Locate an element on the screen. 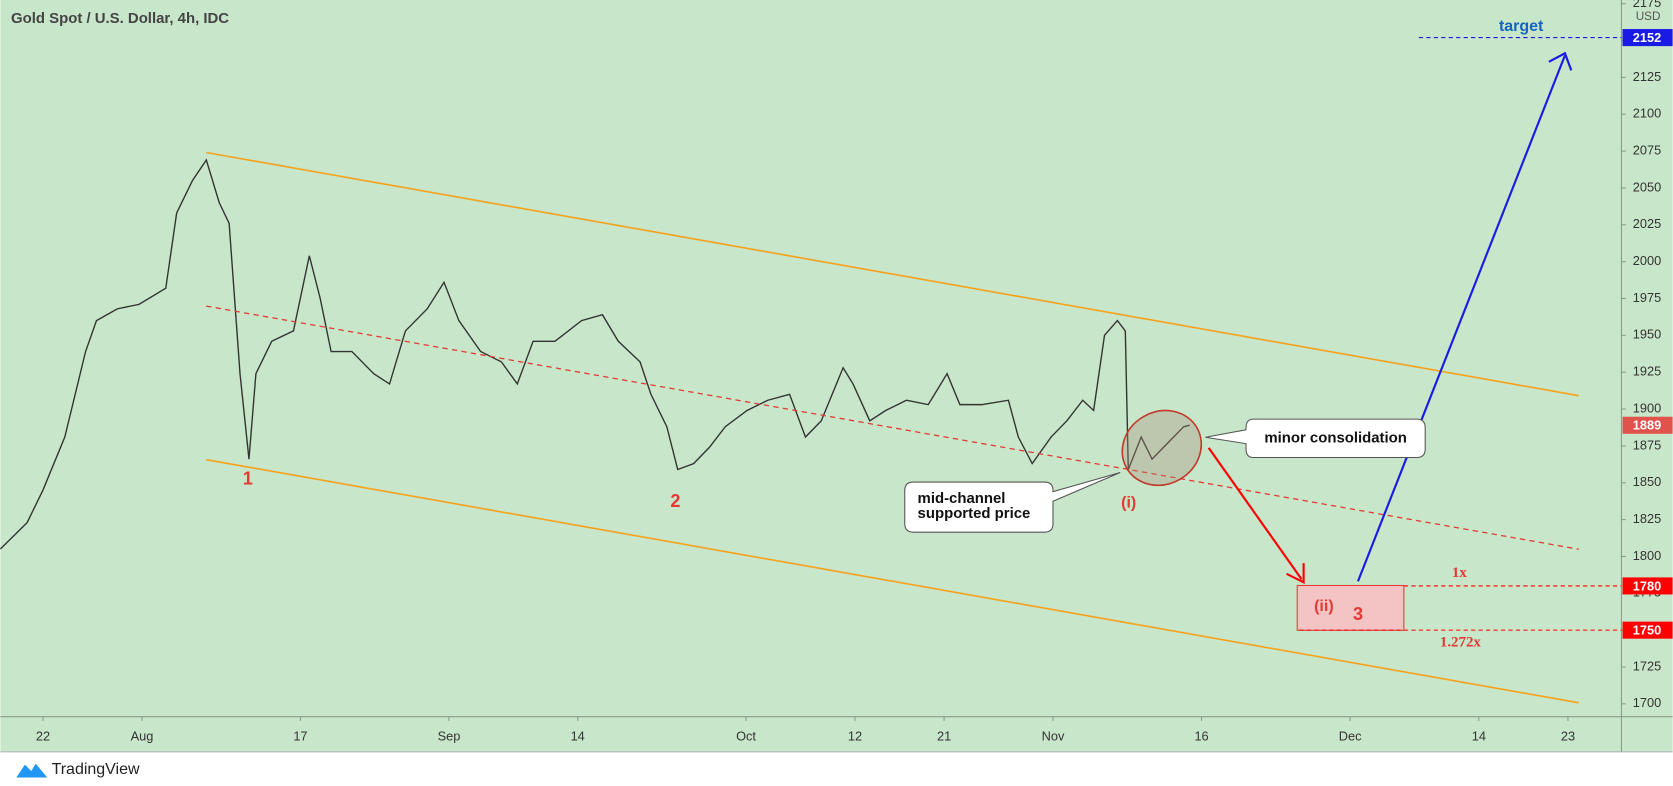 The width and height of the screenshot is (1673, 786). price-tag-label: 2152 is located at coordinates (1647, 37).